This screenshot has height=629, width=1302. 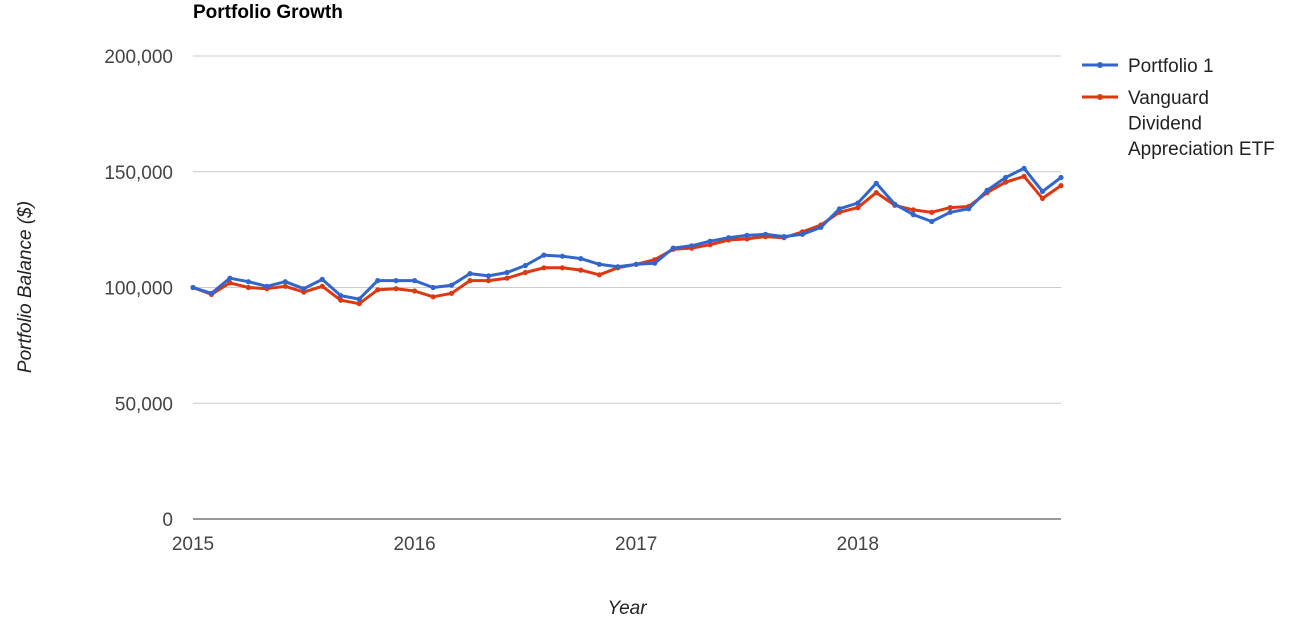 I want to click on y-tick-label: 0, so click(x=167, y=520).